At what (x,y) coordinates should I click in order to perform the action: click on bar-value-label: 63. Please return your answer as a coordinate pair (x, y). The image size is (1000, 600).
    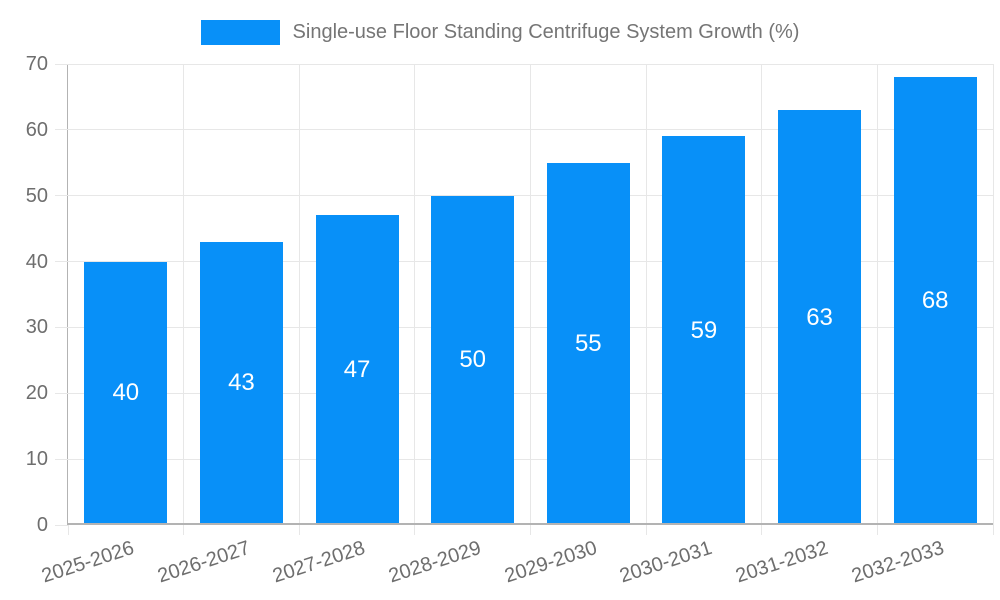
    Looking at the image, I should click on (819, 317).